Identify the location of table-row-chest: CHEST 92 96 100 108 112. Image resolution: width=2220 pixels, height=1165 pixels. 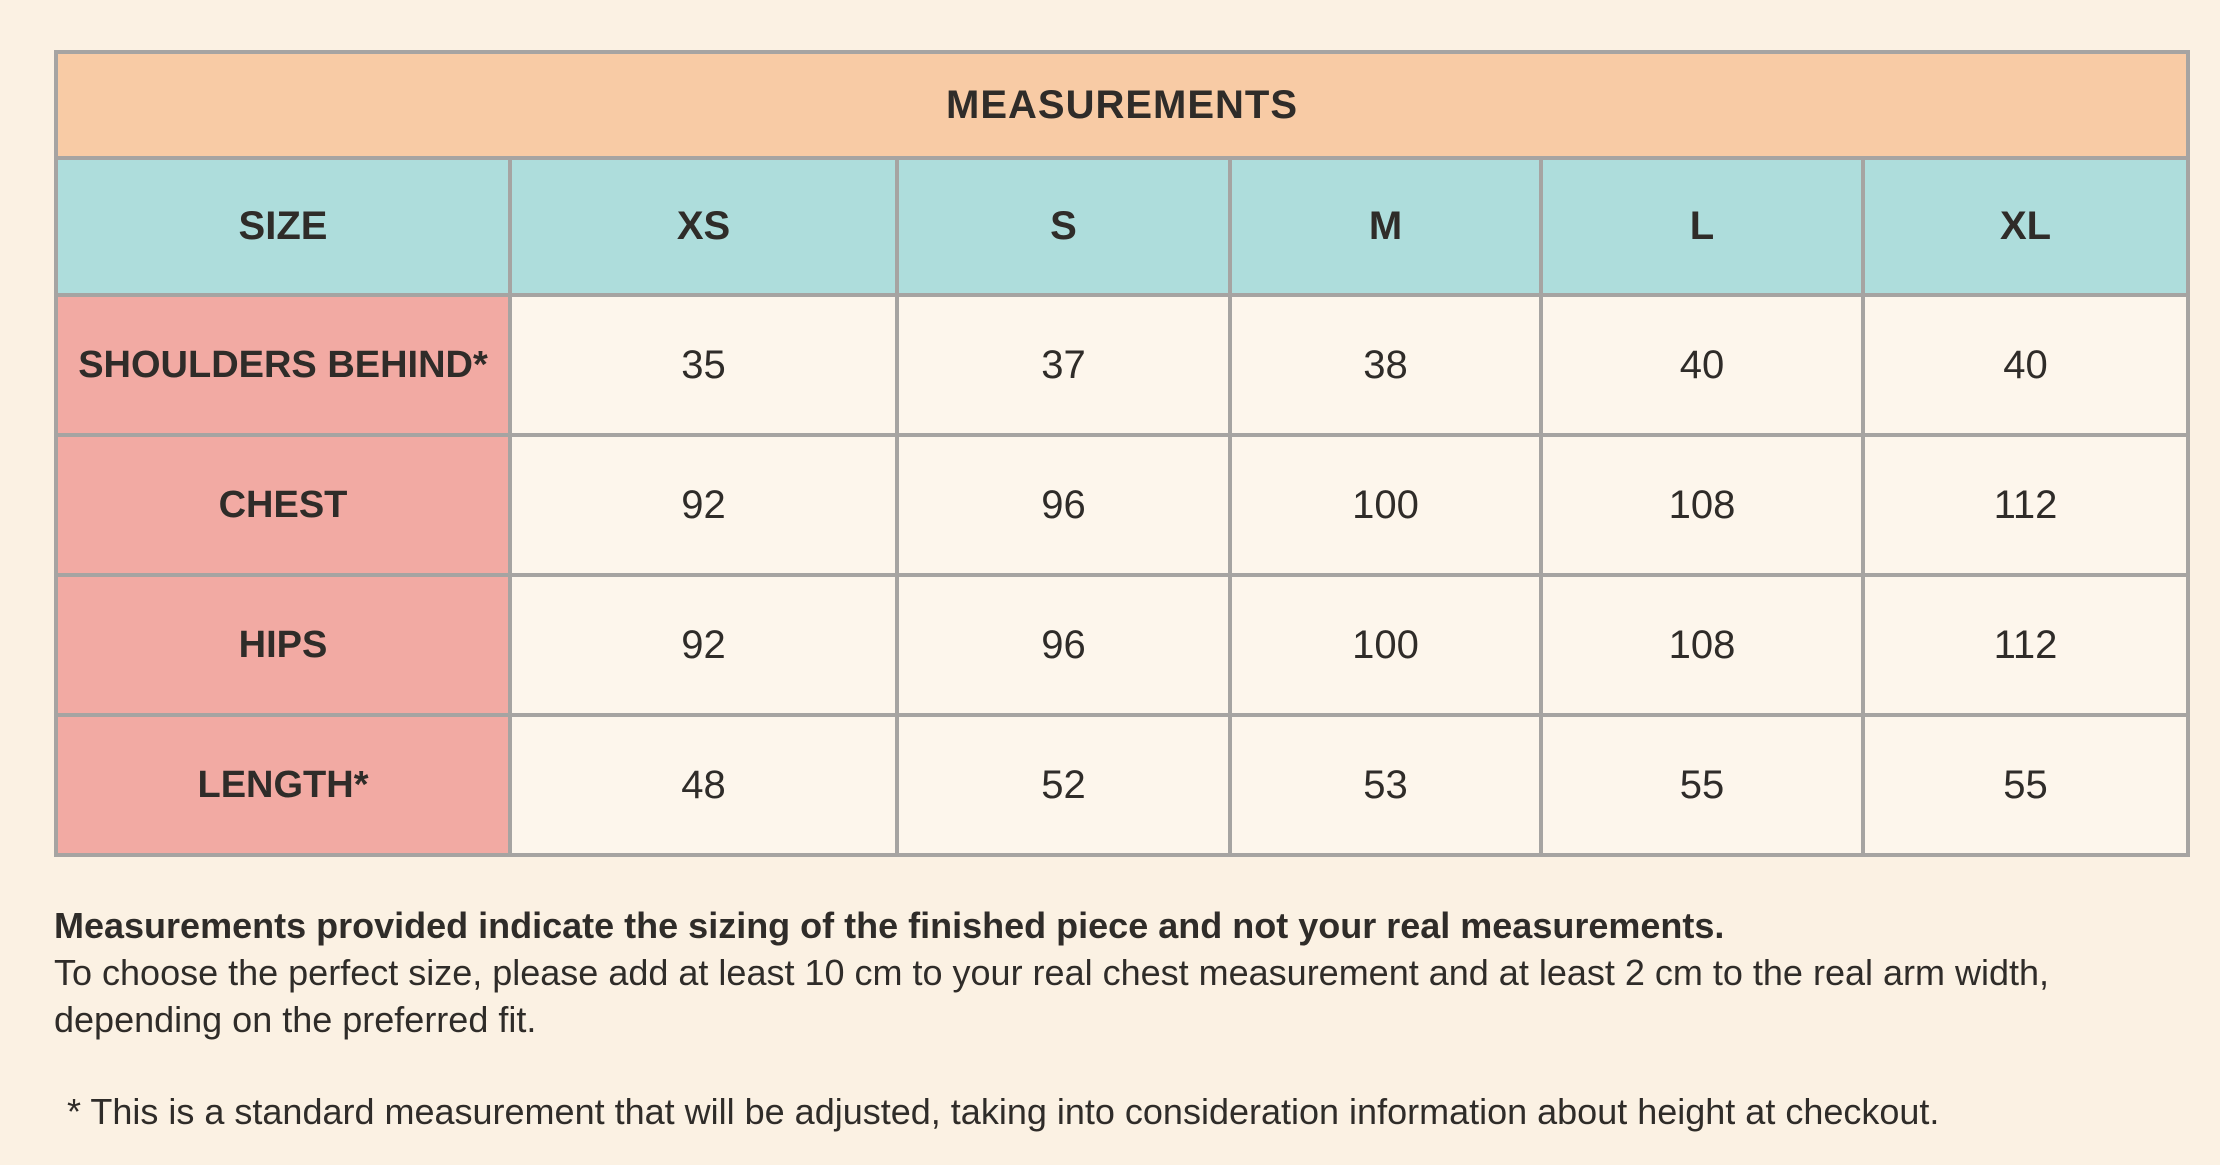
(1122, 505).